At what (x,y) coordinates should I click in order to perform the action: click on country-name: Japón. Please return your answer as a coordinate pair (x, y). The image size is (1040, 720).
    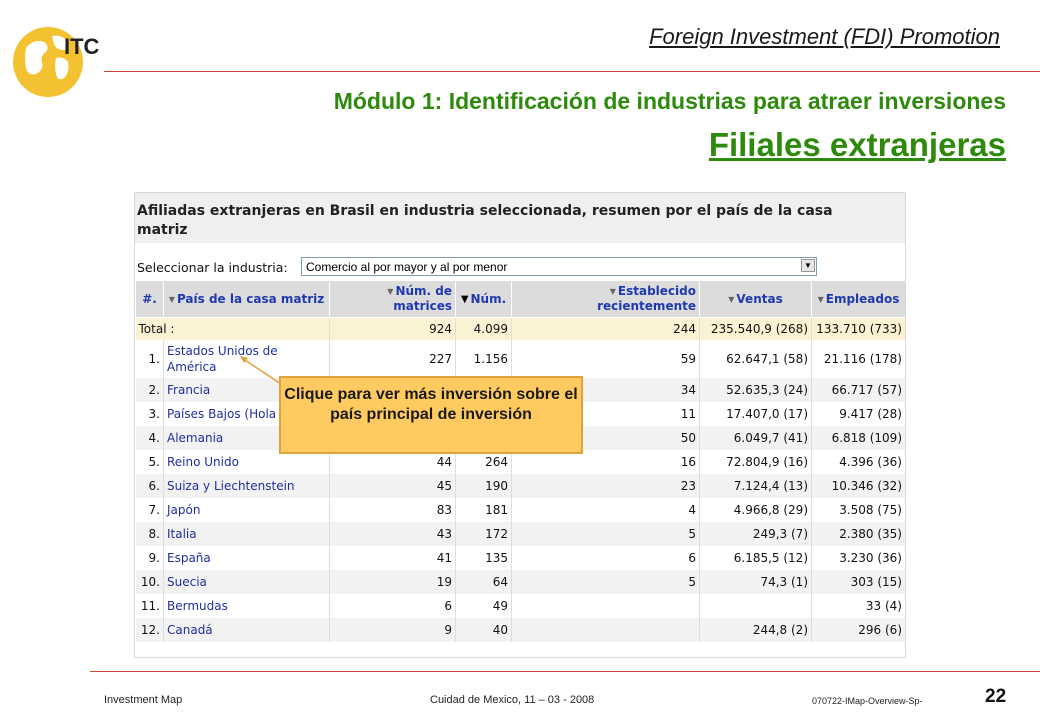
    Looking at the image, I should click on (184, 510).